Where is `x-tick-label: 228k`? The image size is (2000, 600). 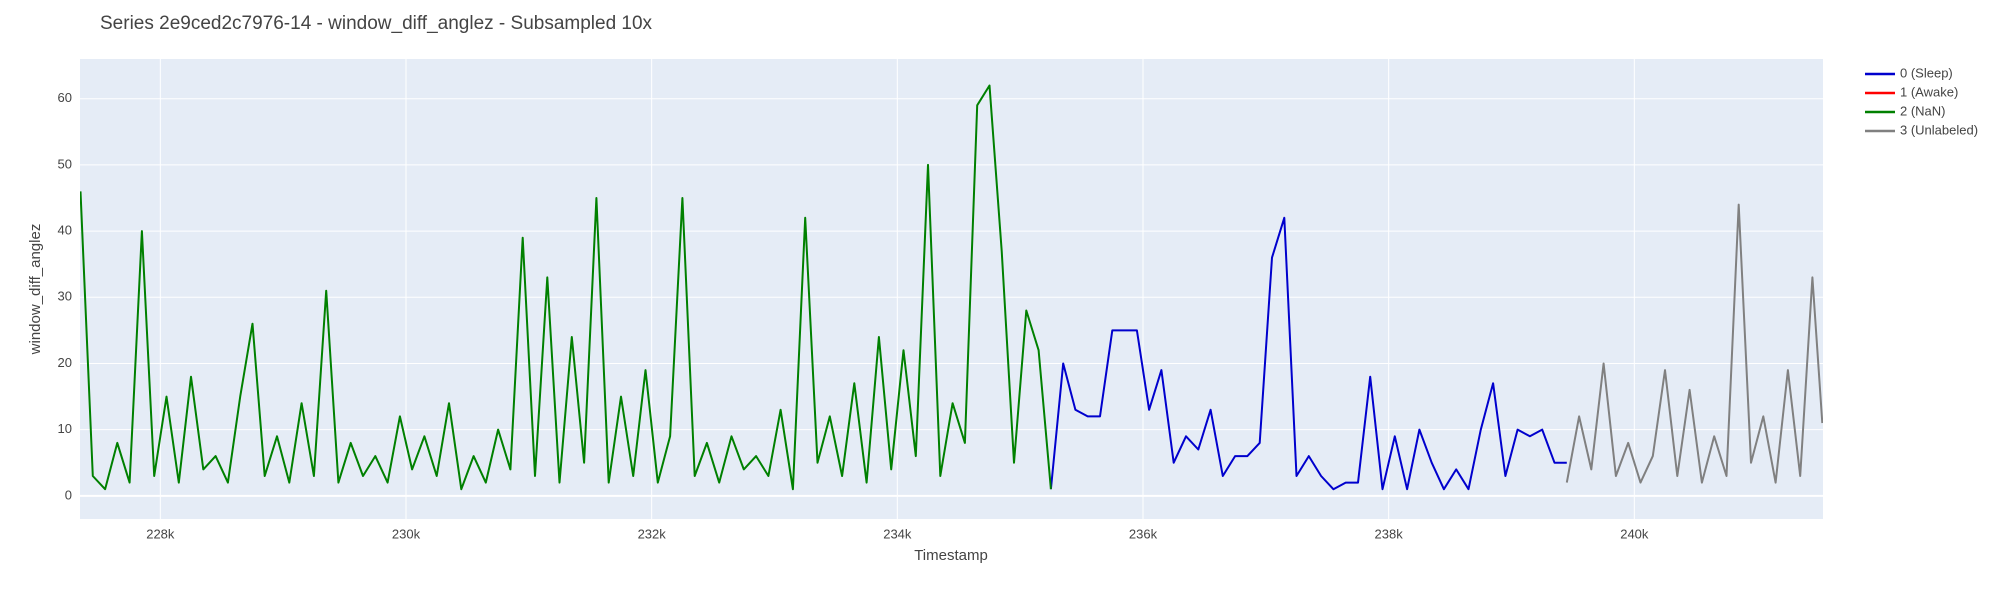
x-tick-label: 228k is located at coordinates (160, 533).